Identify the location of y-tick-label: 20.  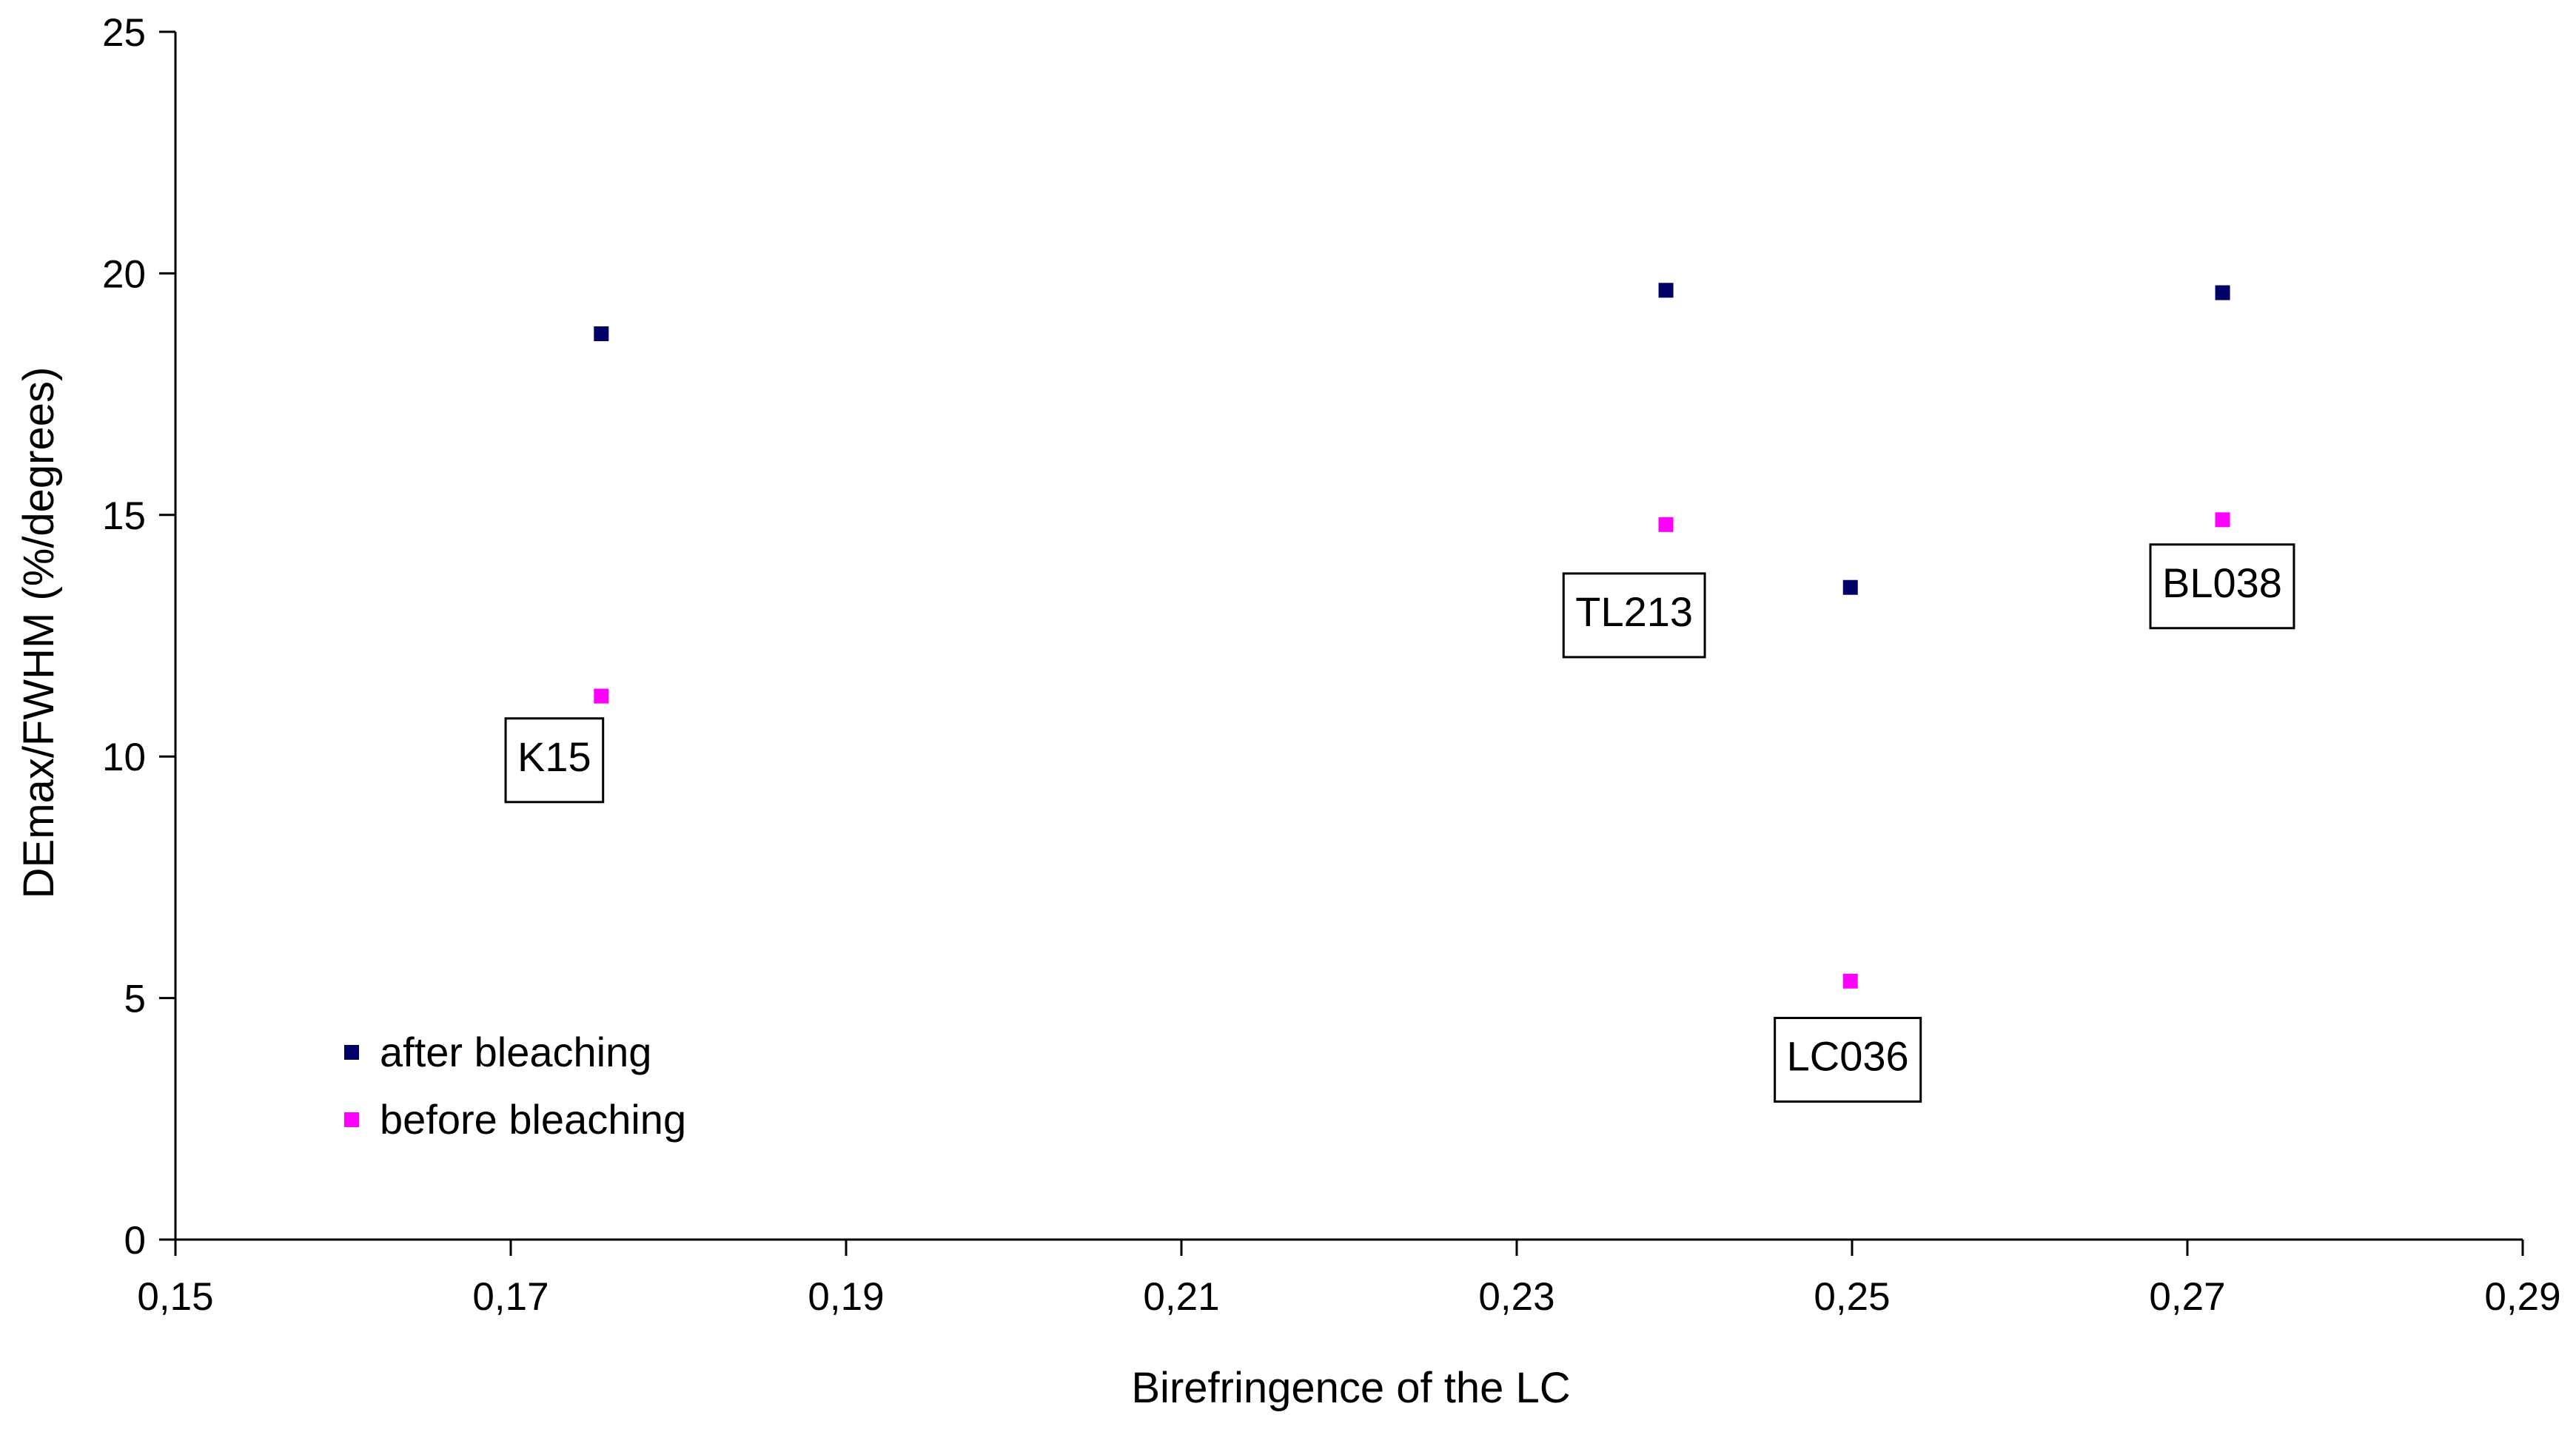
(124, 274).